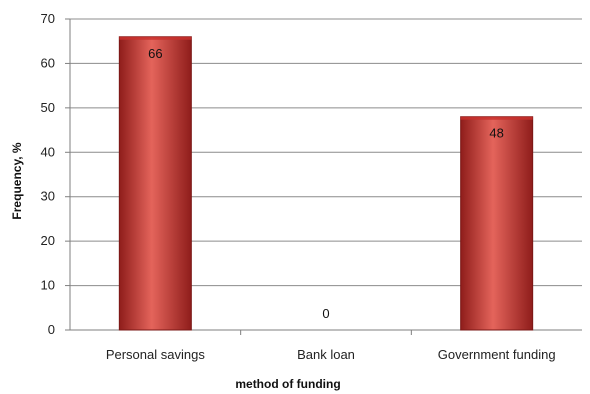 The image size is (590, 394). I want to click on data-label-government-funding: 48, so click(496, 133).